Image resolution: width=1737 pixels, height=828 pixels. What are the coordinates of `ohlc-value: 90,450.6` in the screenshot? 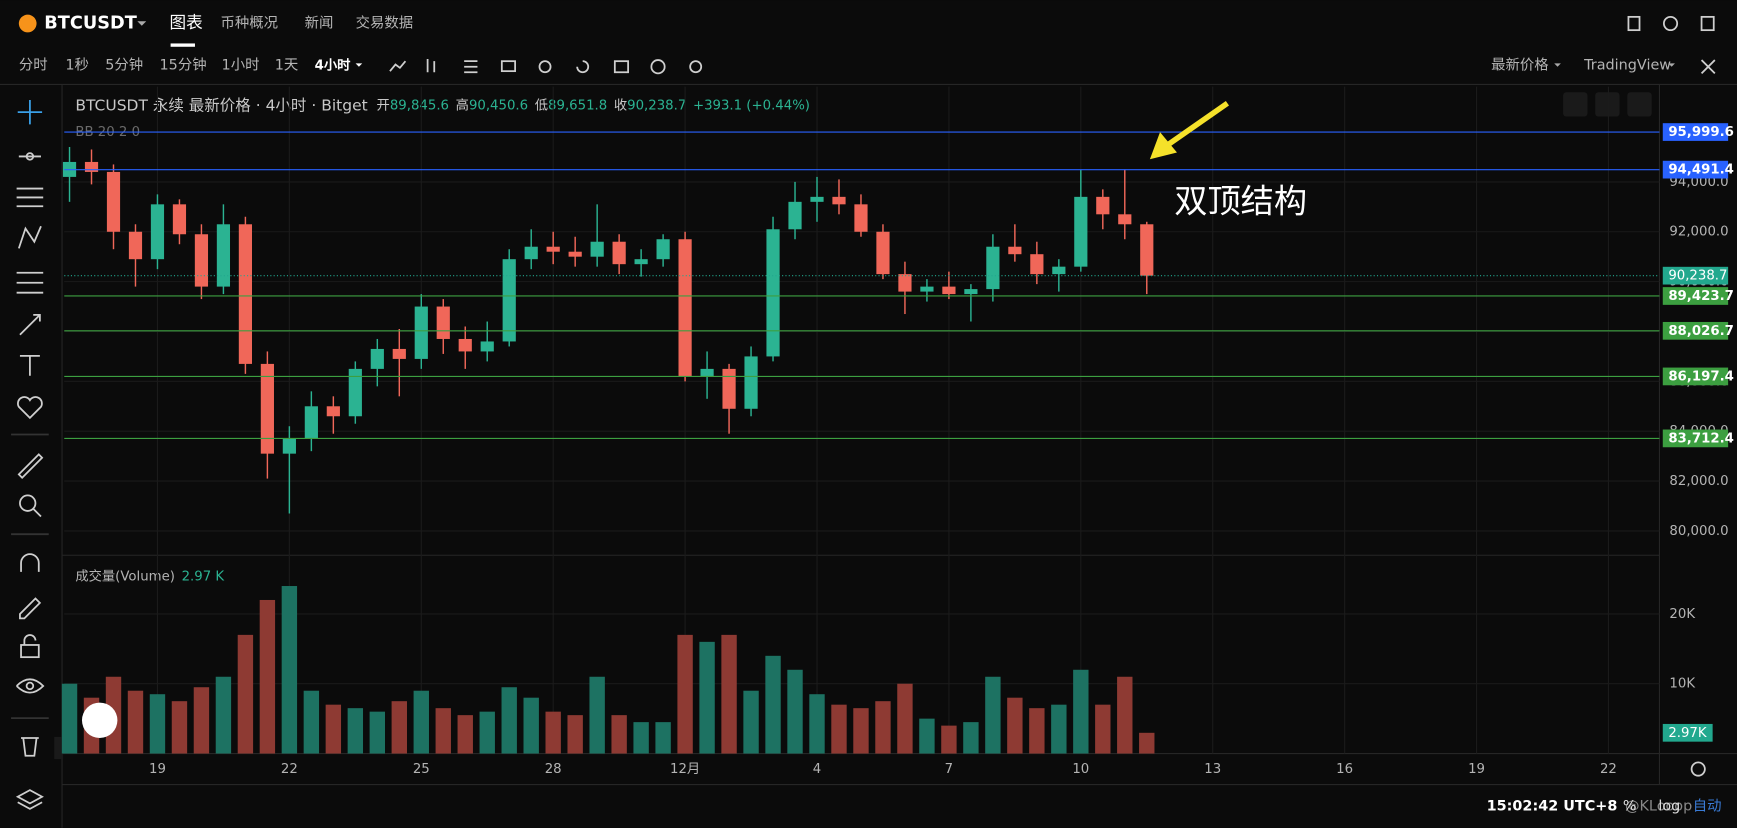 It's located at (498, 105).